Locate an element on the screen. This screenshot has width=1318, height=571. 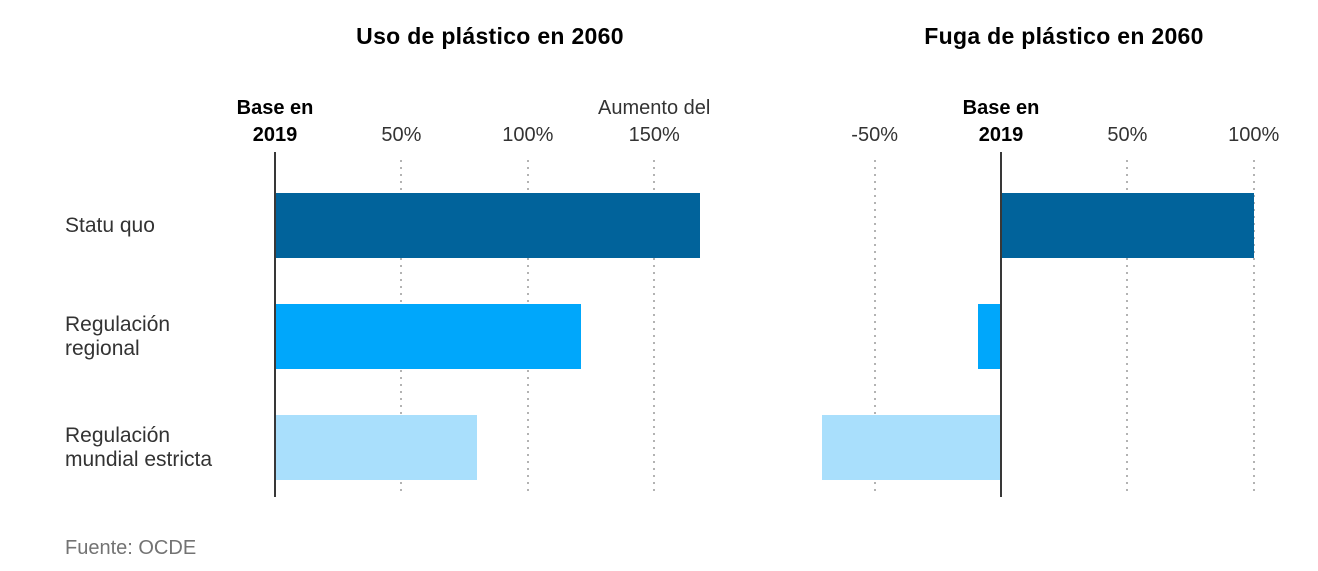
gridline--50 is located at coordinates (874, 326).